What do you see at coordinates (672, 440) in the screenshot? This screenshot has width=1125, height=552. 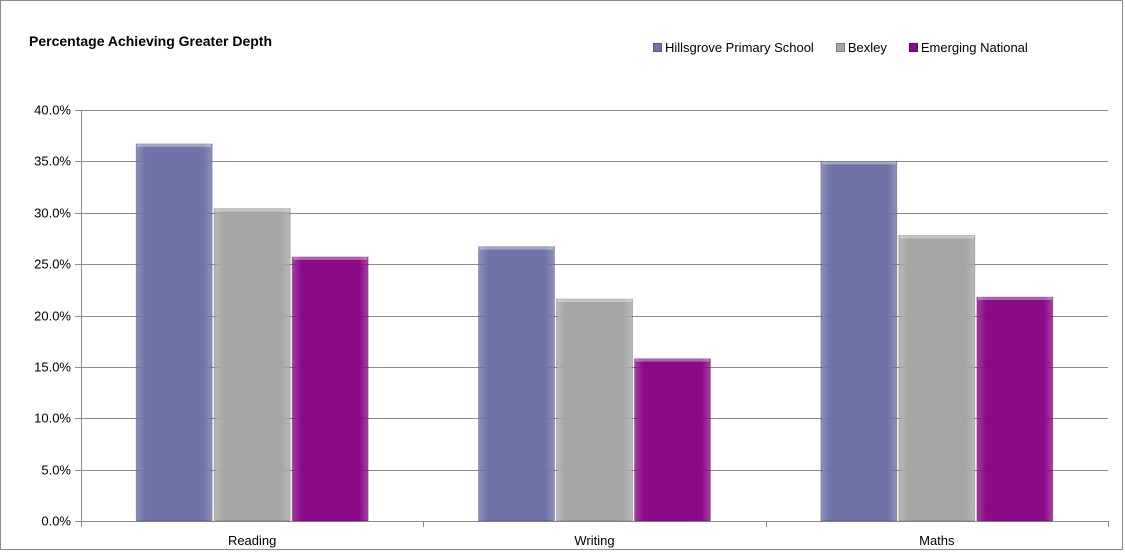 I see `bar-emerging-national-writing` at bounding box center [672, 440].